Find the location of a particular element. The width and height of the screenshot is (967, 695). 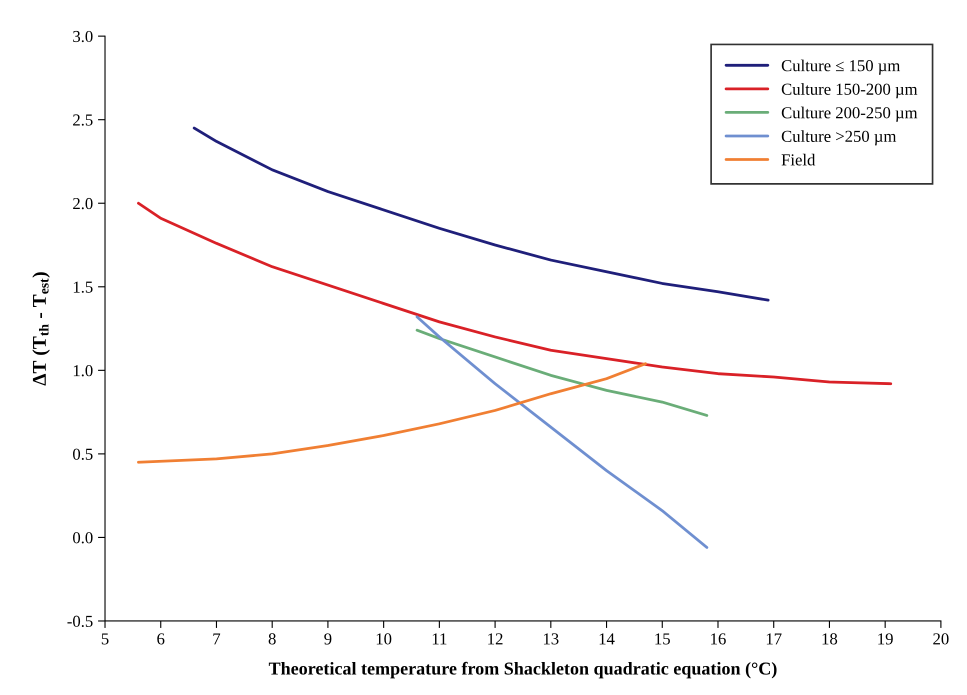

y-tick-label: 0.0 is located at coordinates (83, 538).